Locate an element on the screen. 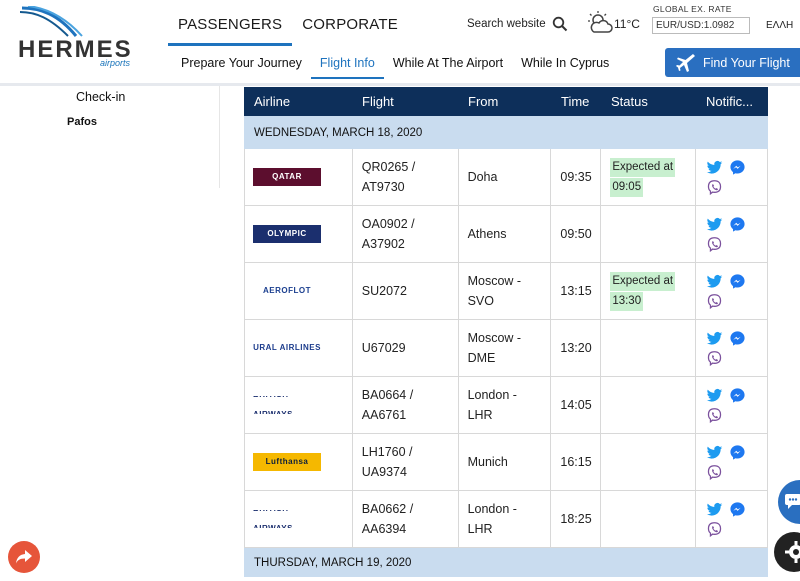  sidebar-item-check-in: Check-in is located at coordinates (101, 97).